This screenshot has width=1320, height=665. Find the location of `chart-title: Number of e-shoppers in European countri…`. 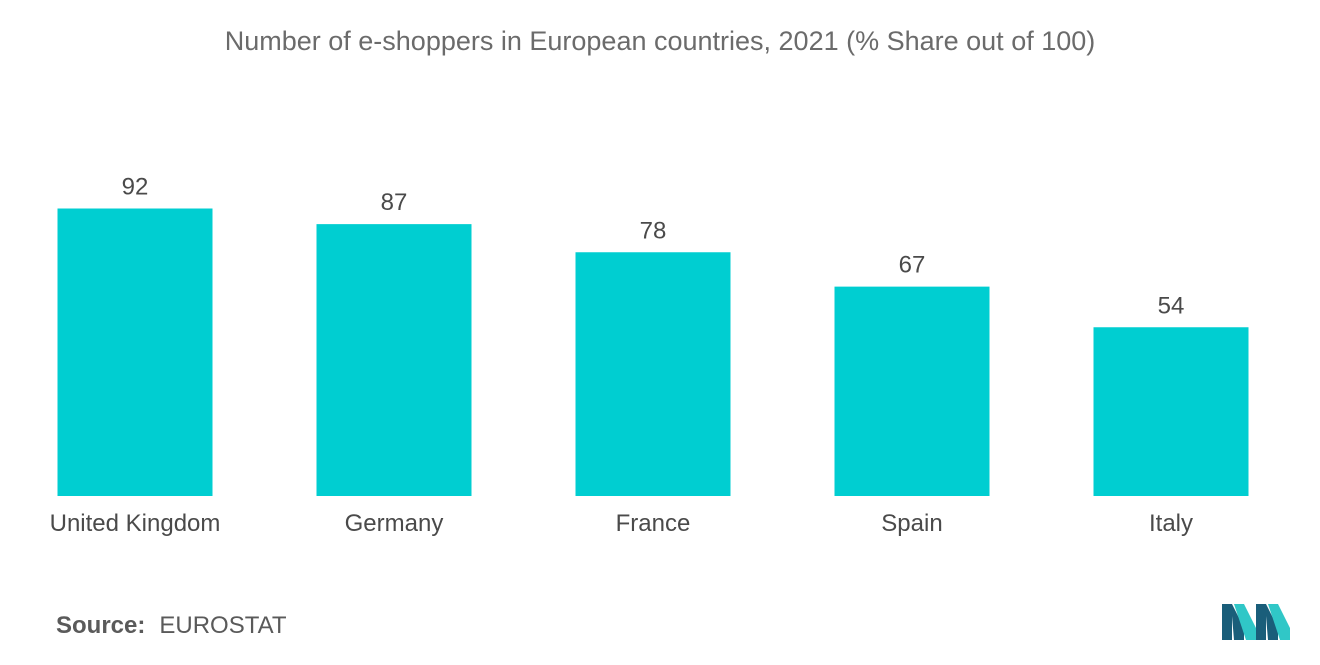

chart-title: Number of e-shoppers in European countri… is located at coordinates (660, 41).